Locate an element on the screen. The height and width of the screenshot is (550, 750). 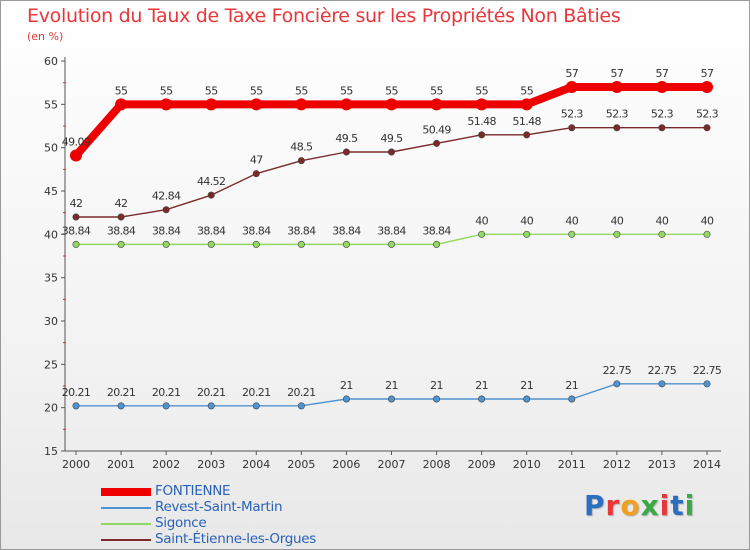
x-tick-label: 2007 is located at coordinates (392, 464).